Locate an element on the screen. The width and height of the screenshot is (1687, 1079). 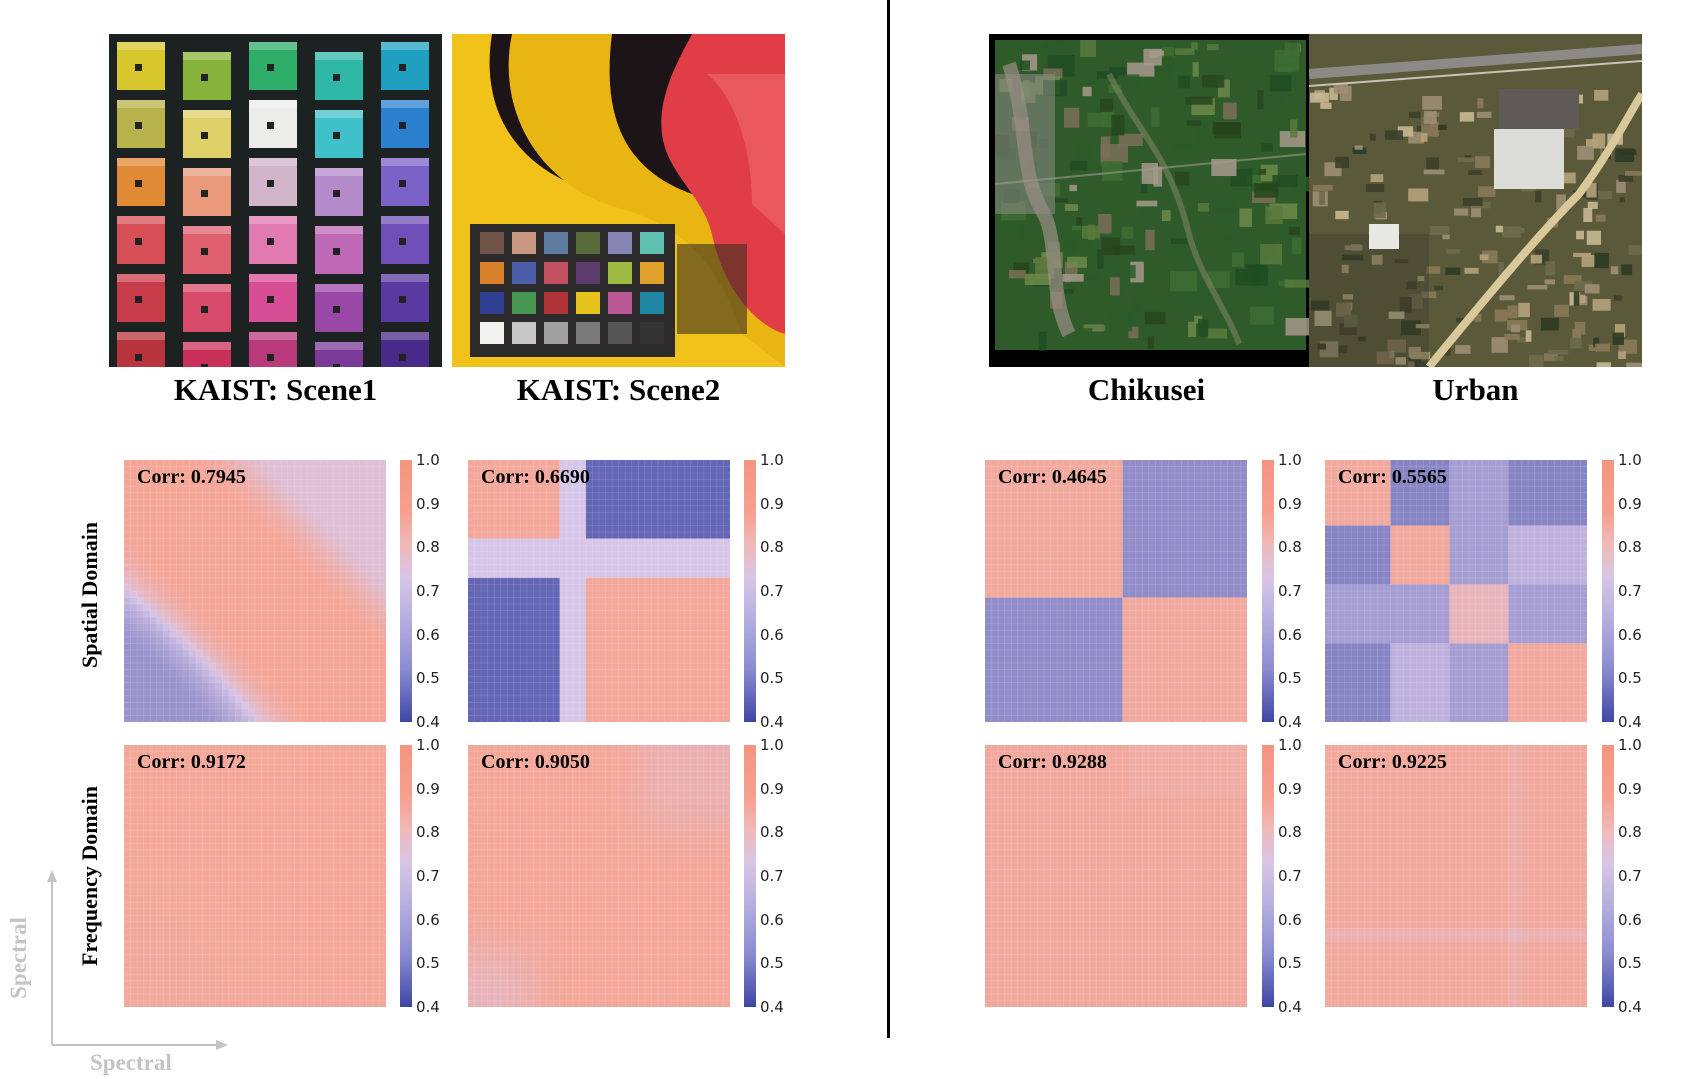
scene-title-kaist1: KAIST: Scene1 is located at coordinates (275, 389).